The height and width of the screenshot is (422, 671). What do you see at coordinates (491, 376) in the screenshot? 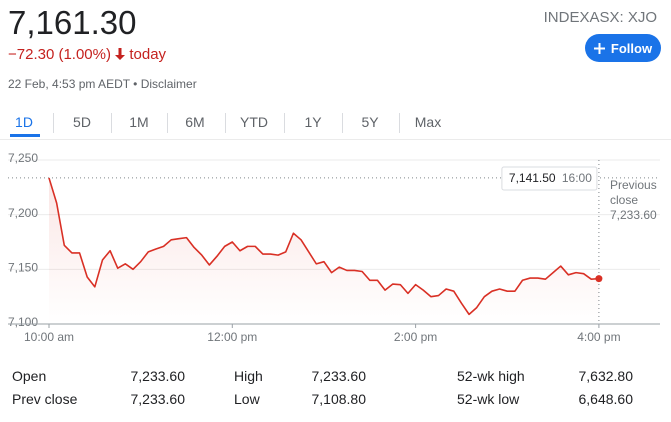
I see `stat-label: 52-wk high` at bounding box center [491, 376].